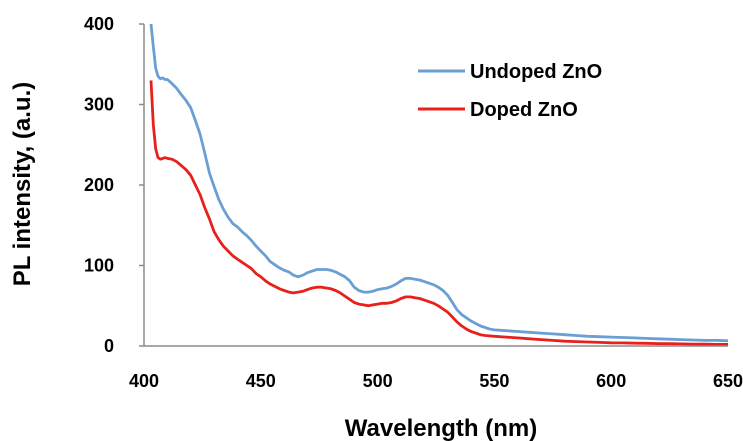  Describe the element at coordinates (99, 266) in the screenshot. I see `y-tick-label: 100` at that location.